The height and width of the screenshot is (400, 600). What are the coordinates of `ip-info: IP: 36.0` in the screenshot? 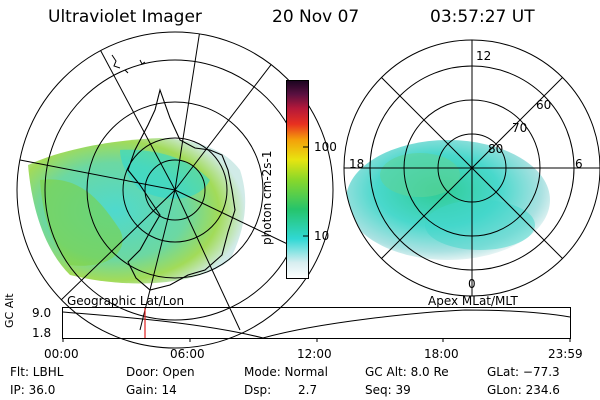 It's located at (33, 390).